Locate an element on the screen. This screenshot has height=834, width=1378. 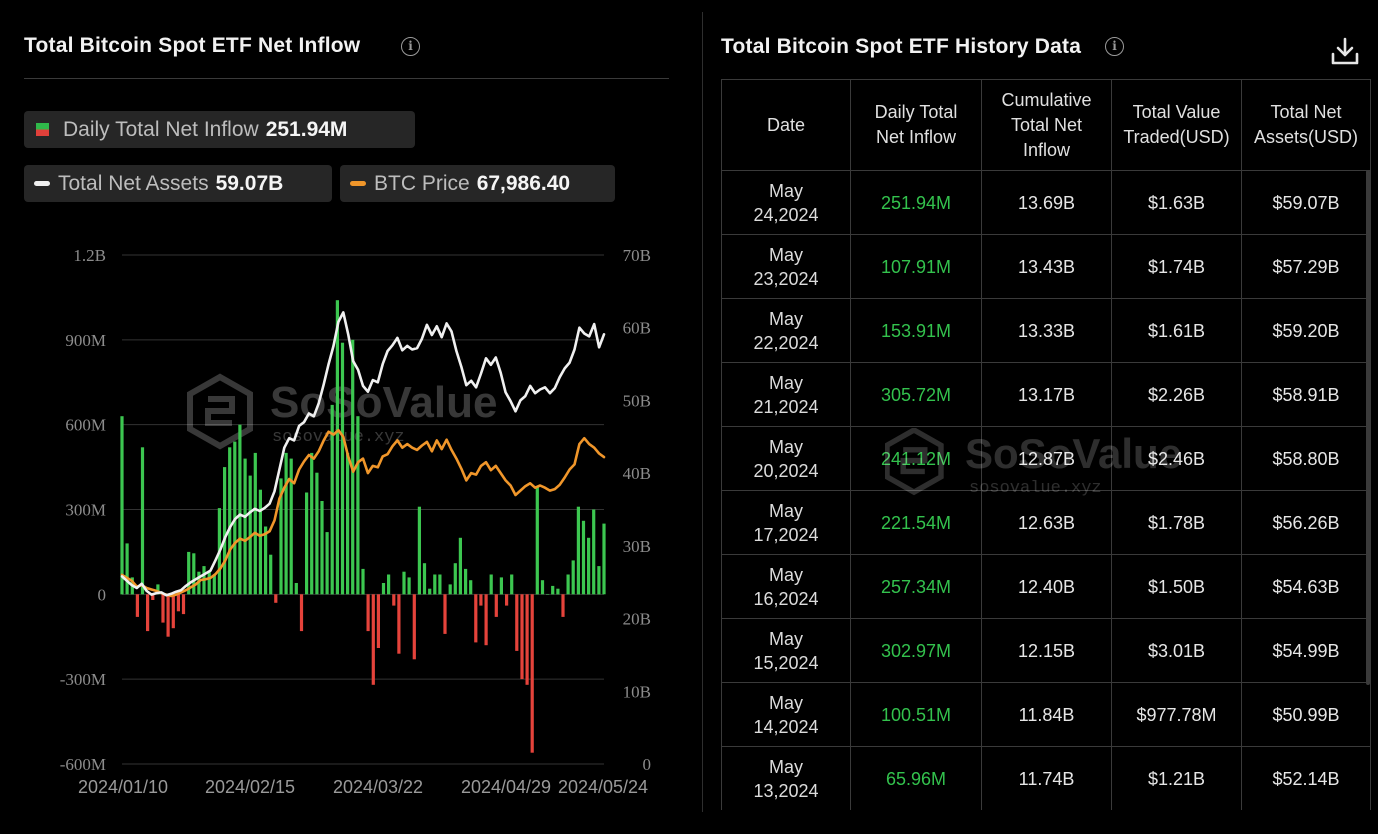
column-header-daily-inflow: Daily Total Net Inflow is located at coordinates (916, 125).